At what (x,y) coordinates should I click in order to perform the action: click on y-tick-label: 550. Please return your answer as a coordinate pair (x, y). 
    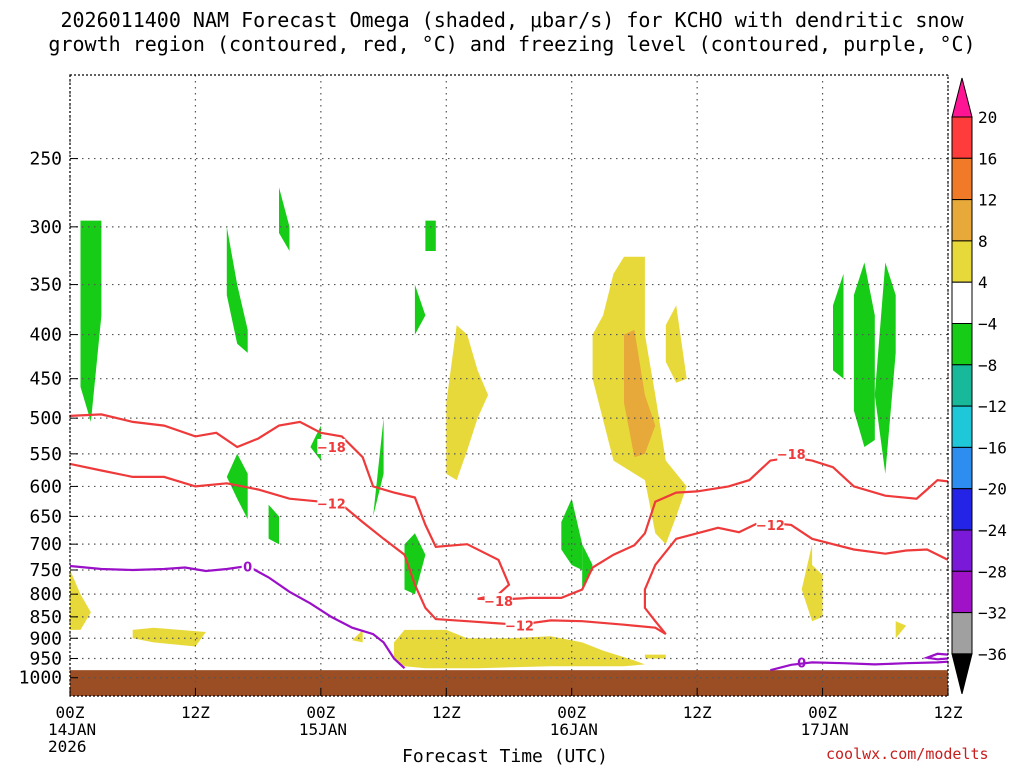
    Looking at the image, I should click on (45, 454).